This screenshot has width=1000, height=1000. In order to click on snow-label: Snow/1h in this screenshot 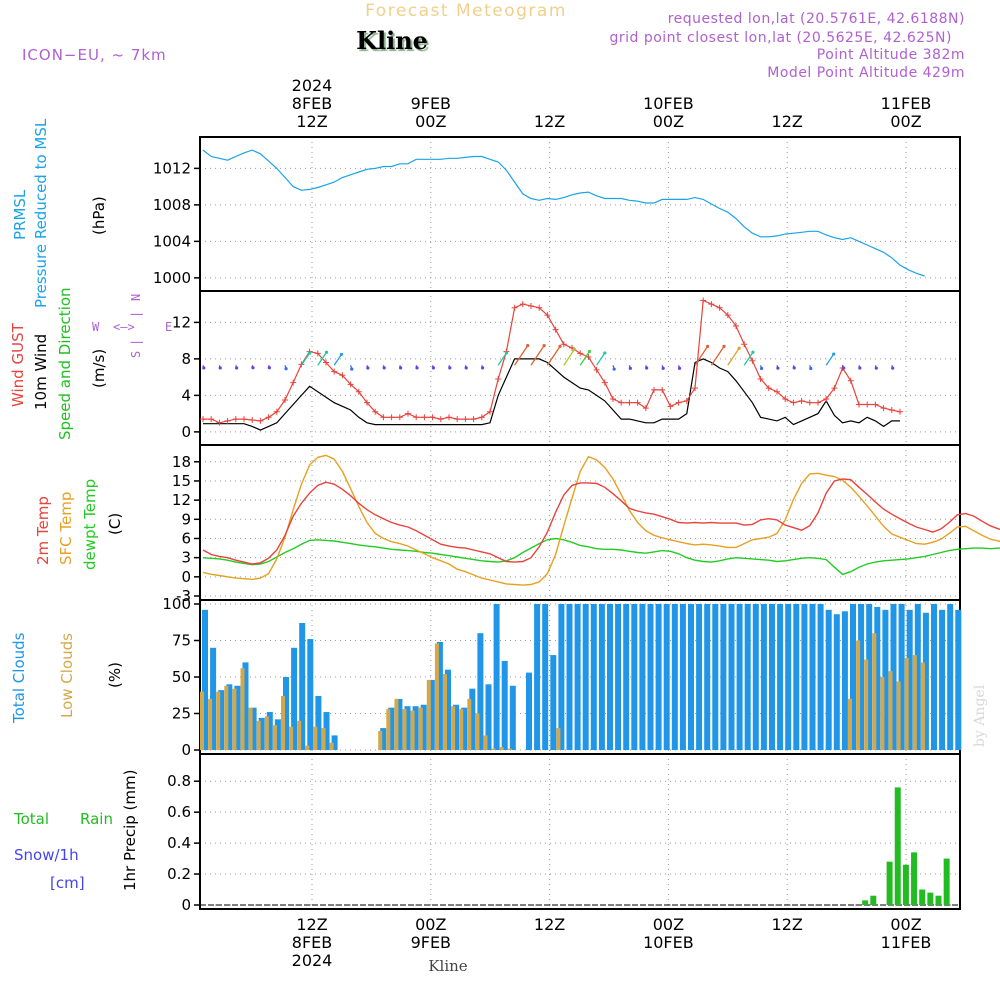, I will do `click(46, 855)`.